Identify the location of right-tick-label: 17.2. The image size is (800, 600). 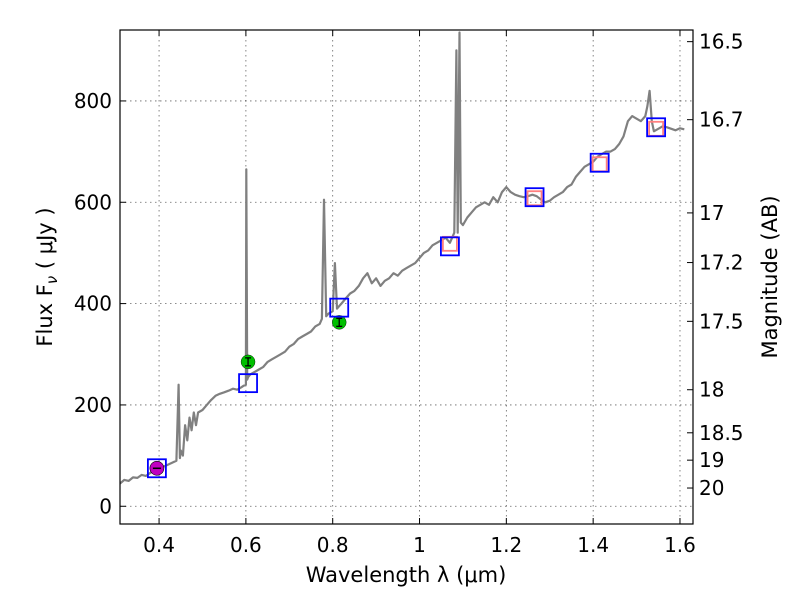
(721, 263).